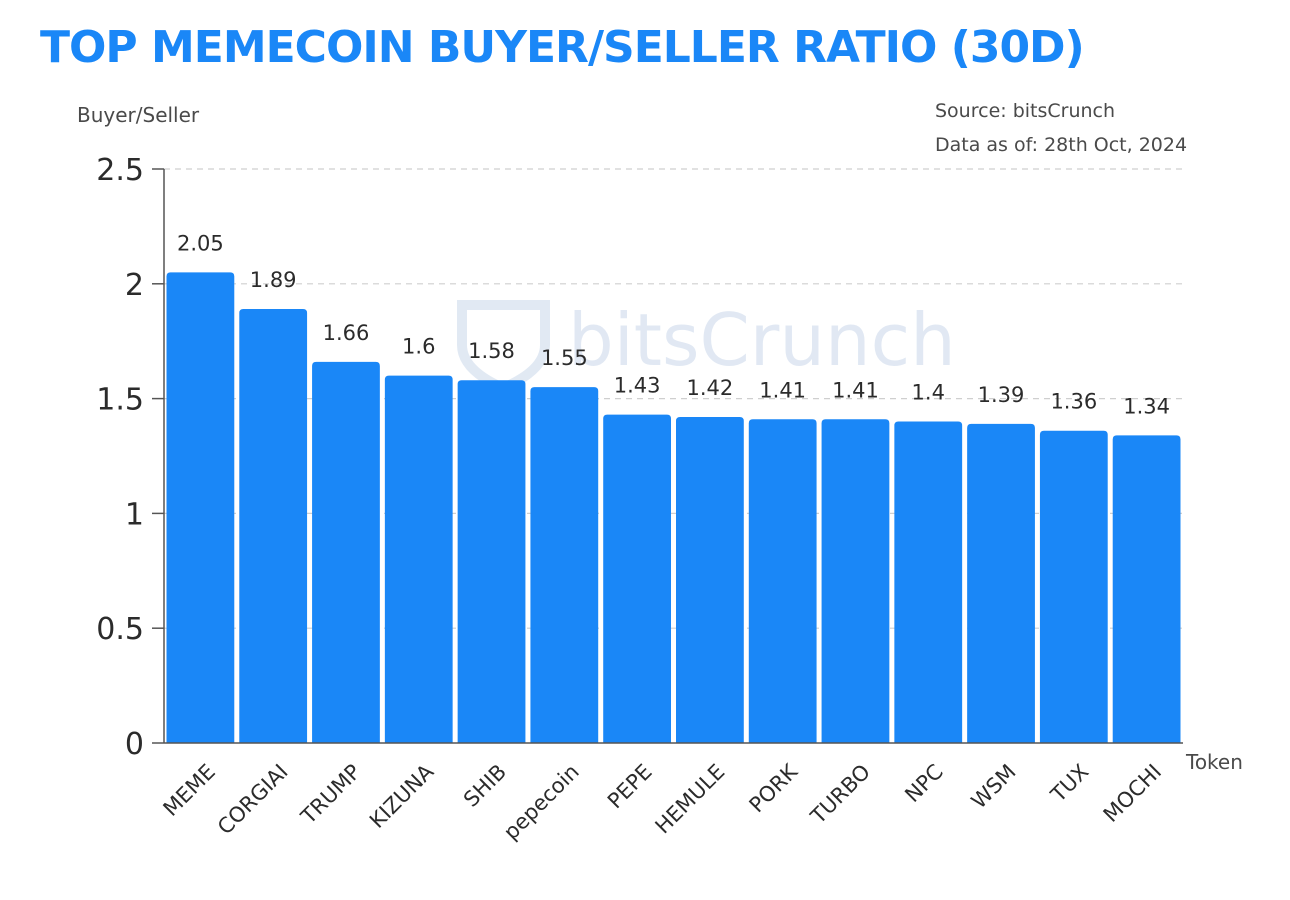 Image resolution: width=1290 pixels, height=900 pixels. I want to click on data-label: 1.58, so click(491, 351).